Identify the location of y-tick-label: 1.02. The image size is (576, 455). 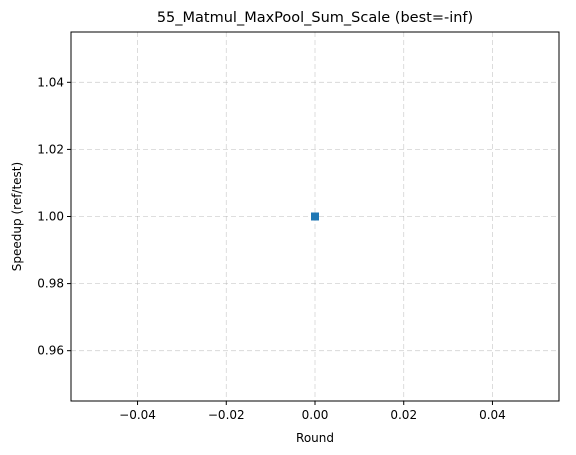
(50, 149).